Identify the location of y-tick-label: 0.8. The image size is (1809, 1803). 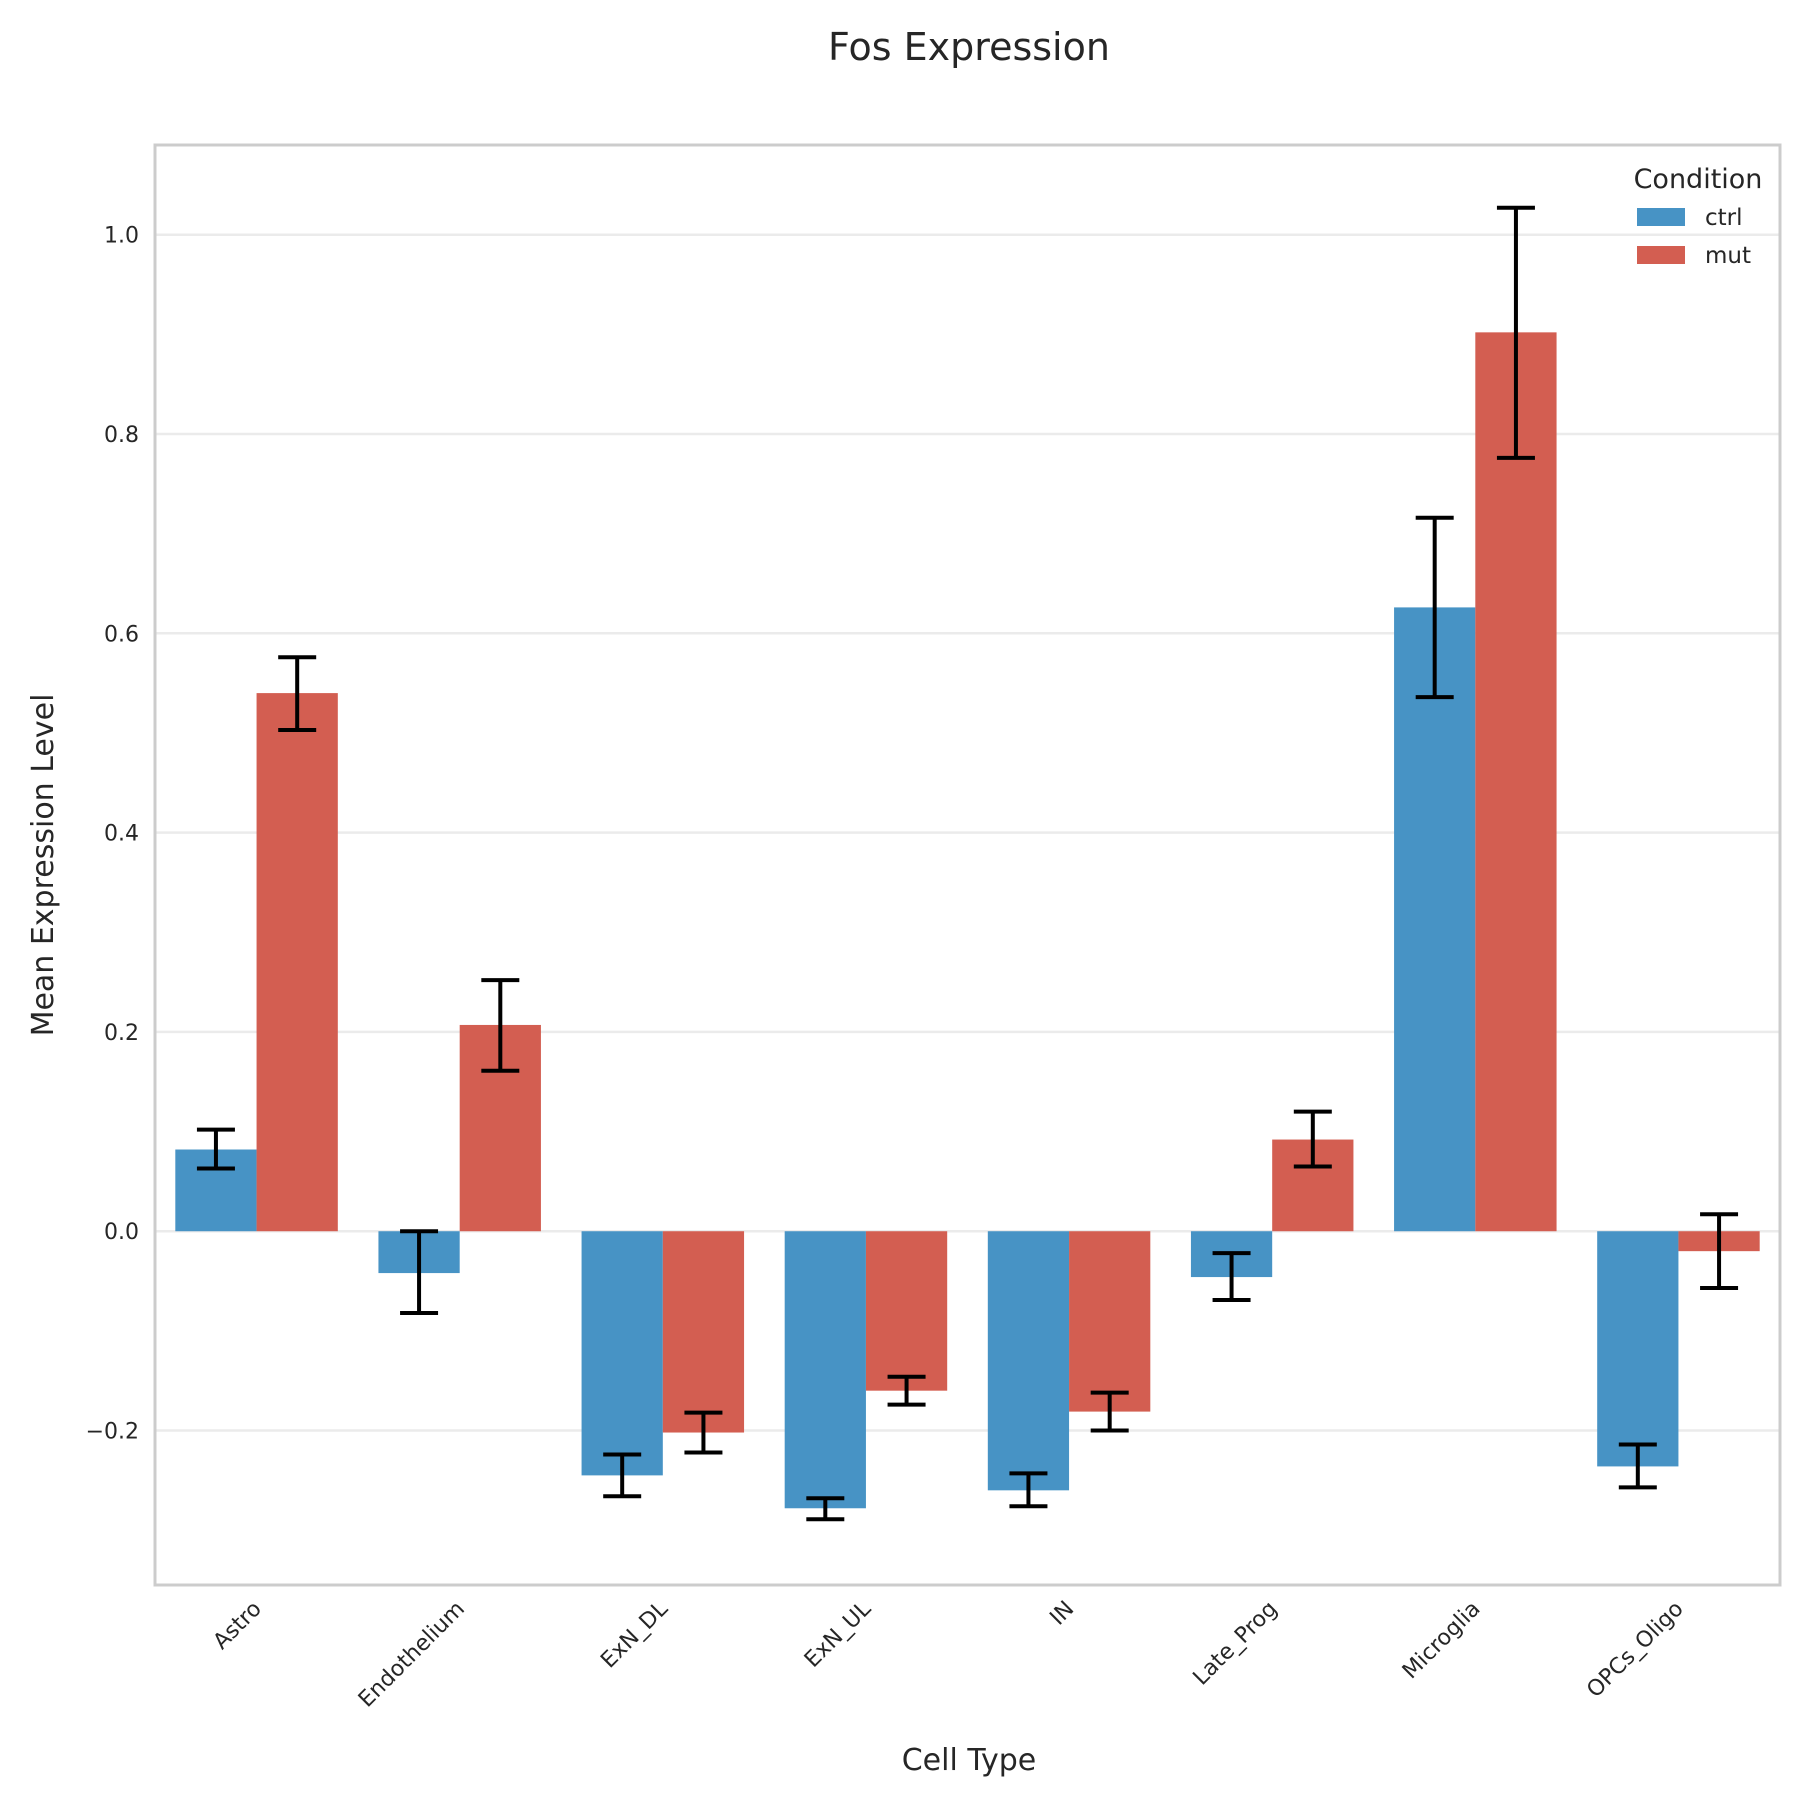
(121, 435).